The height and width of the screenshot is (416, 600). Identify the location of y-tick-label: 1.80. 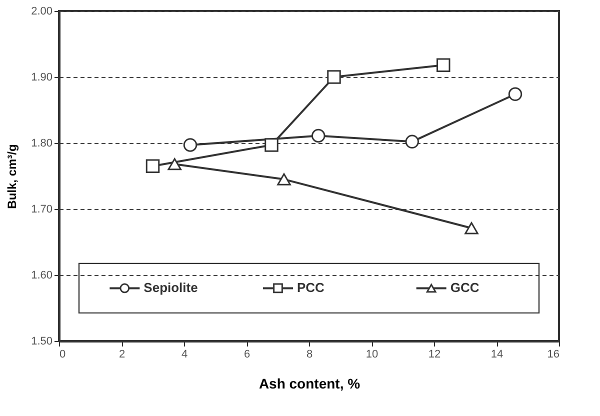
(41, 144).